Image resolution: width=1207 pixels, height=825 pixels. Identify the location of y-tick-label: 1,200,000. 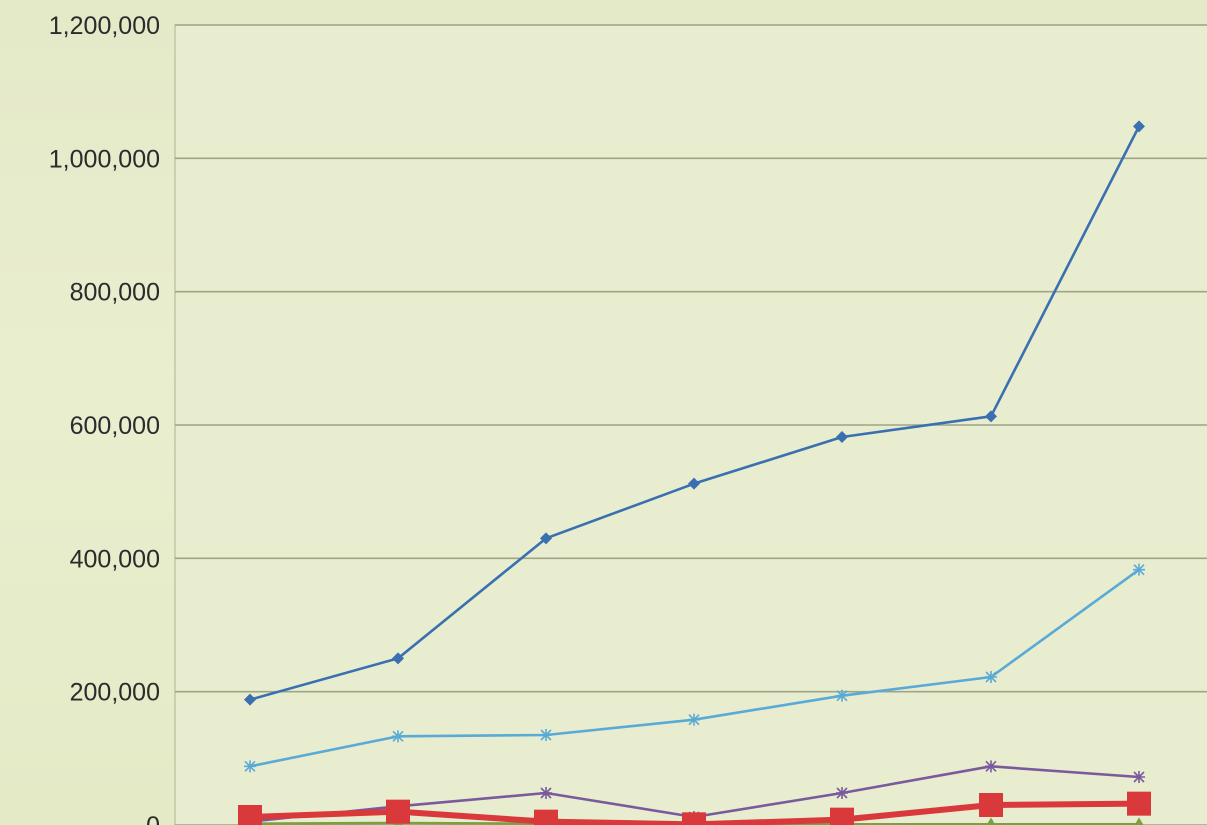
(104, 26).